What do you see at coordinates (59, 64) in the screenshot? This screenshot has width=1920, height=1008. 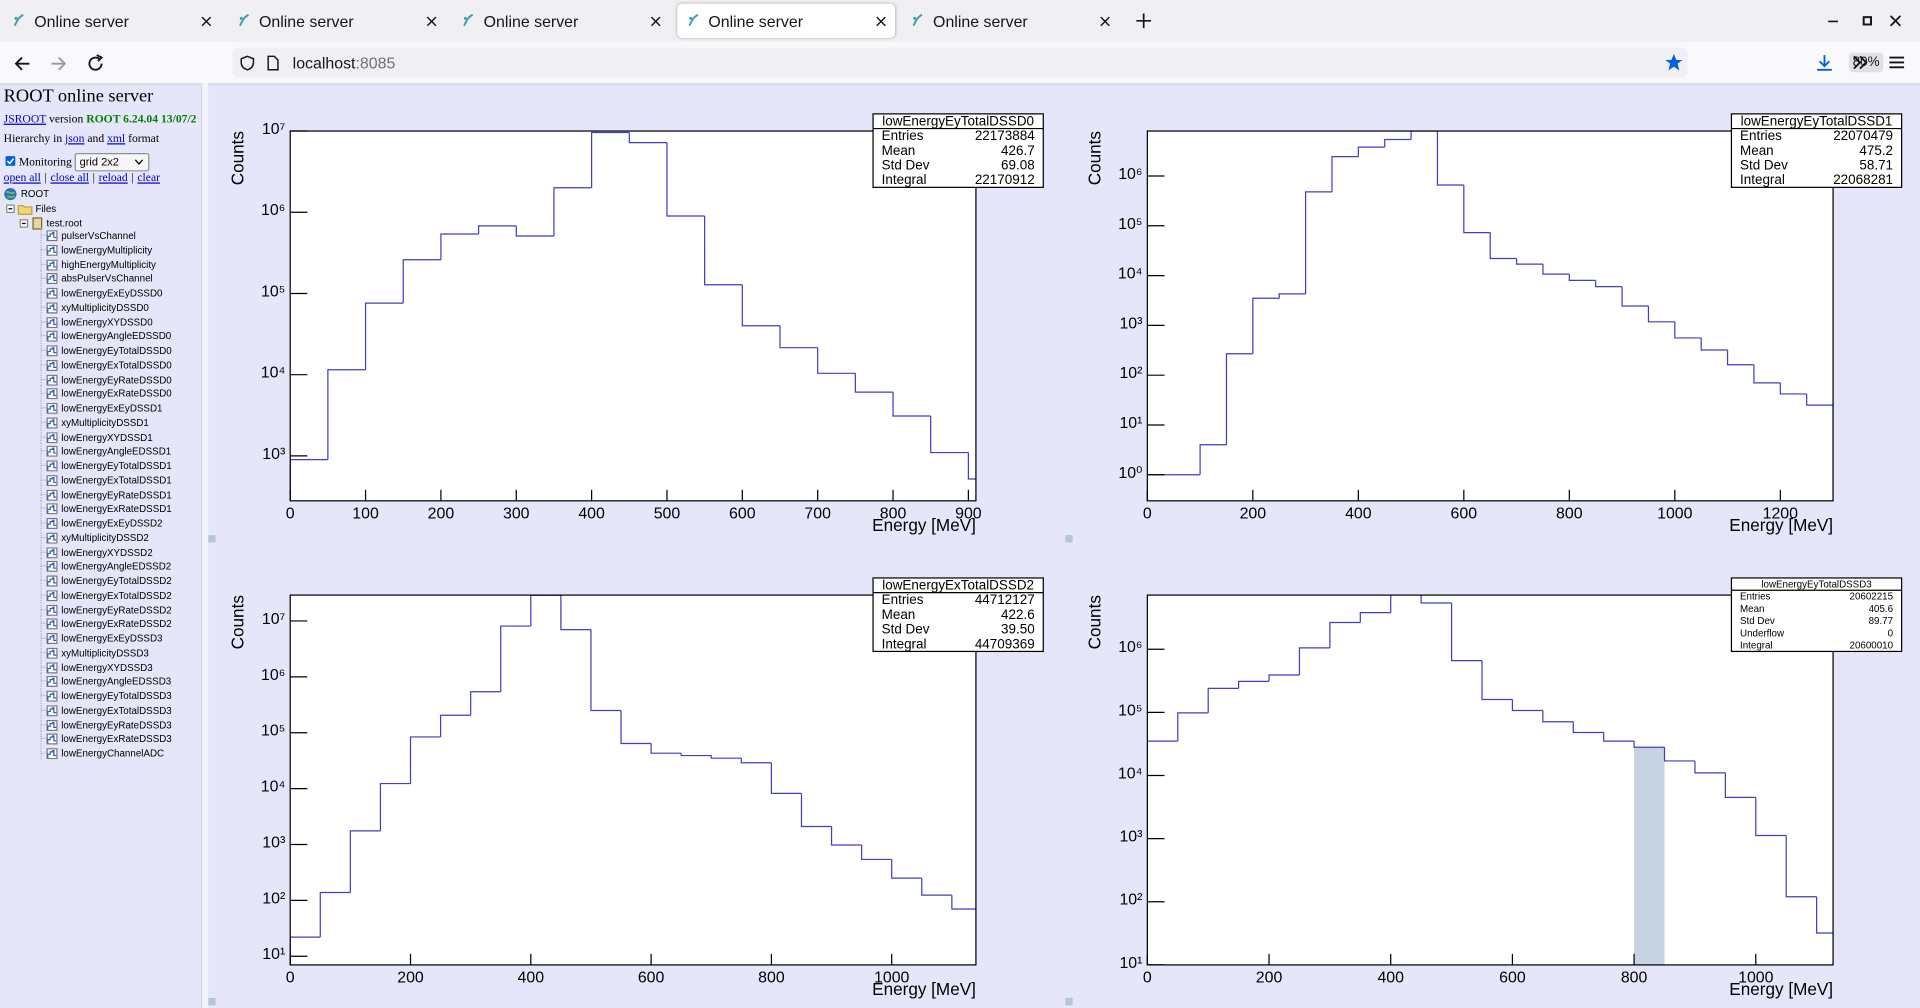 I see `forward-button` at bounding box center [59, 64].